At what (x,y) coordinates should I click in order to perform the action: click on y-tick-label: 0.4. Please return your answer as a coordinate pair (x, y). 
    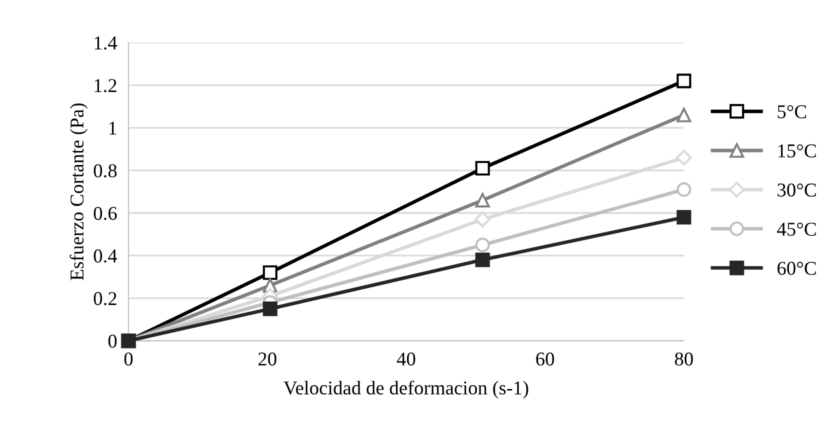
    Looking at the image, I should click on (106, 256).